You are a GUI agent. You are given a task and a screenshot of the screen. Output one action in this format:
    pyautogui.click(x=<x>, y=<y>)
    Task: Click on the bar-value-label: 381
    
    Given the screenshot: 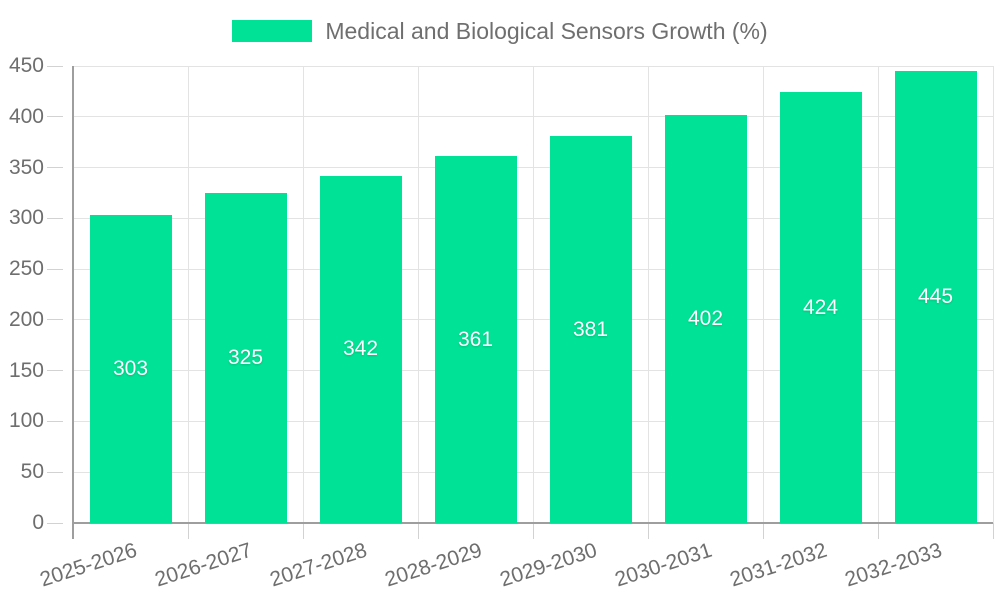 What is the action you would take?
    pyautogui.click(x=590, y=329)
    